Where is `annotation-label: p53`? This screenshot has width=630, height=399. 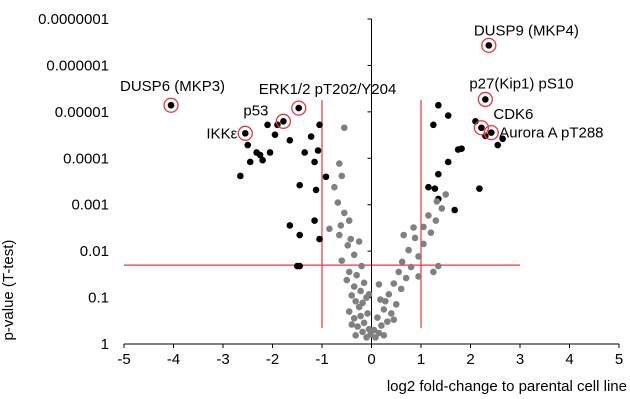
annotation-label: p53 is located at coordinates (255, 110).